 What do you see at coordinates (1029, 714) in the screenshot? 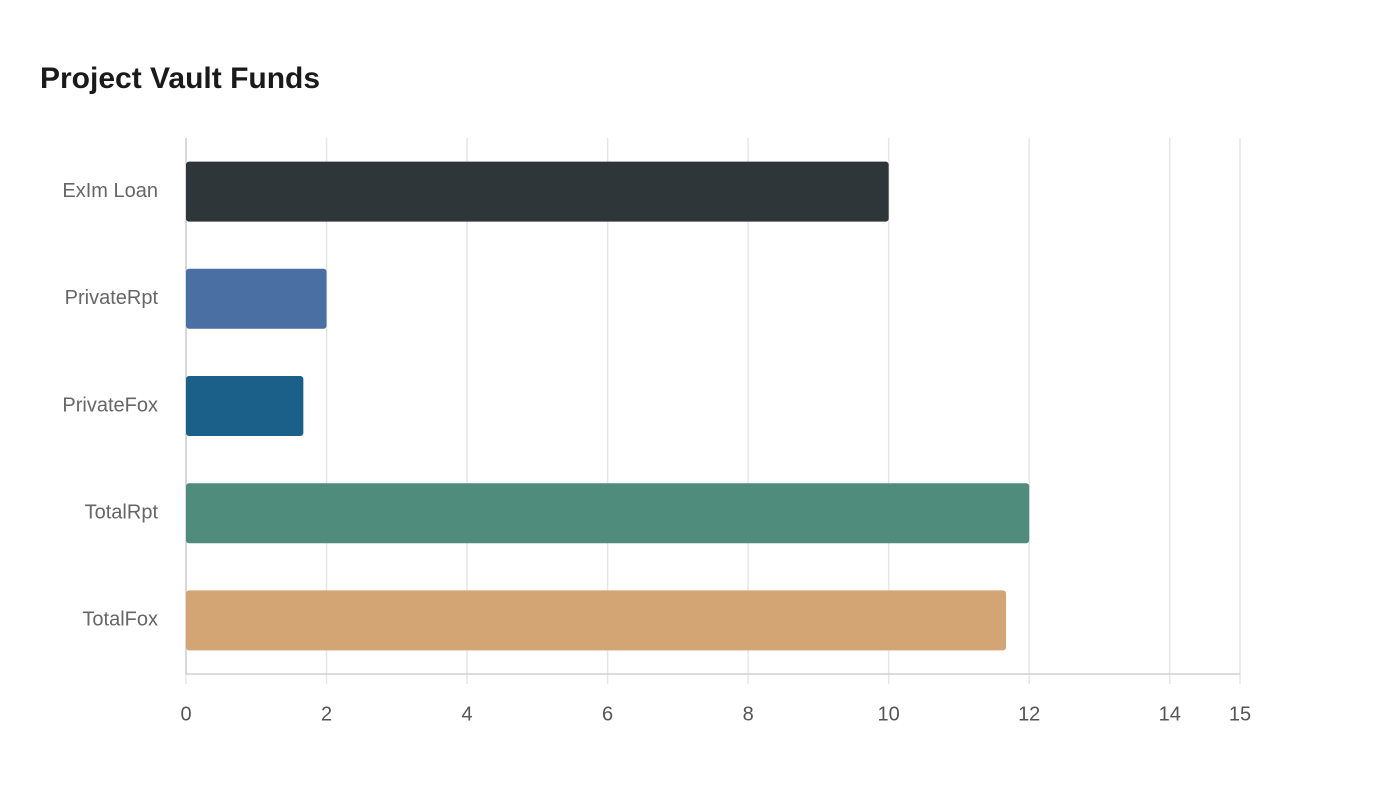
I see `x-tick-label: 12` at bounding box center [1029, 714].